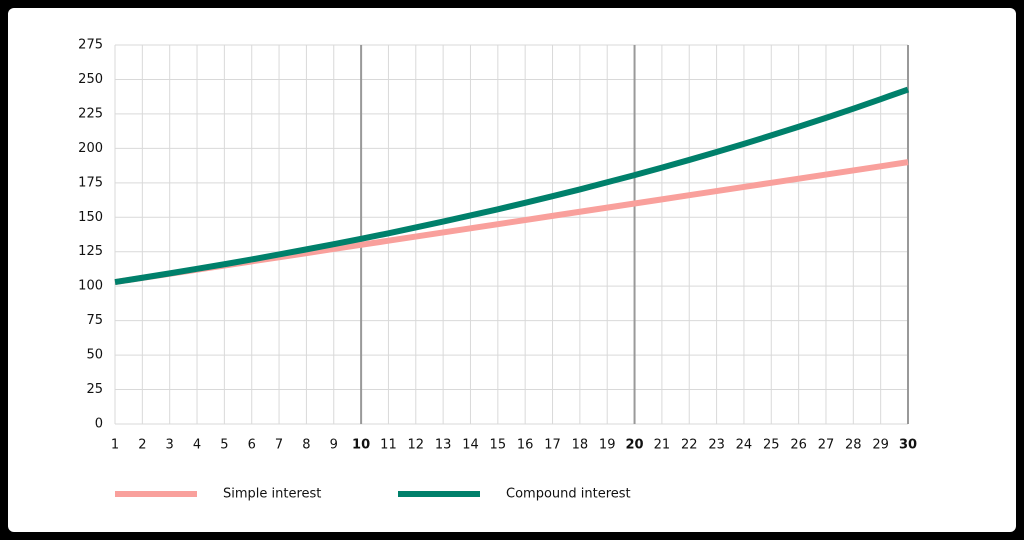  I want to click on y-tick-label: 200, so click(90, 148).